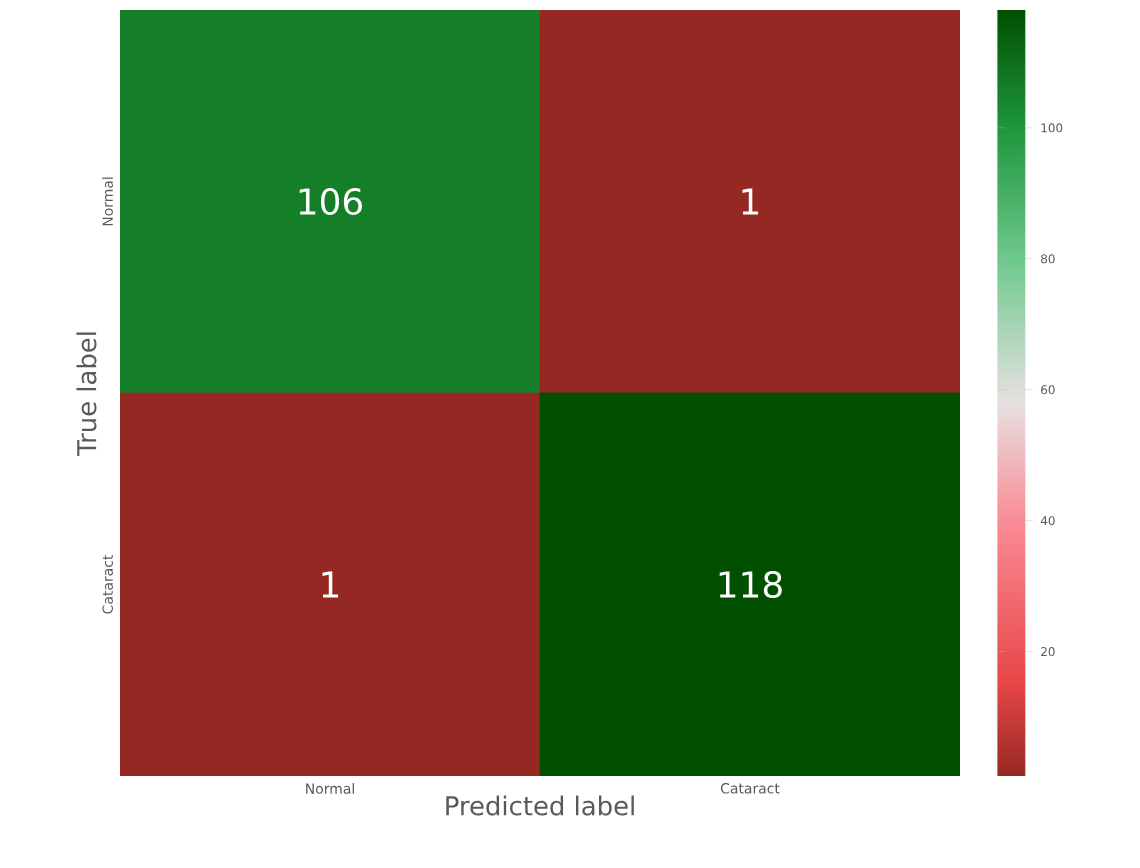 Image resolution: width=1140 pixels, height=868 pixels. Describe the element at coordinates (540, 805) in the screenshot. I see `x-axis-title: Predicted label` at that location.